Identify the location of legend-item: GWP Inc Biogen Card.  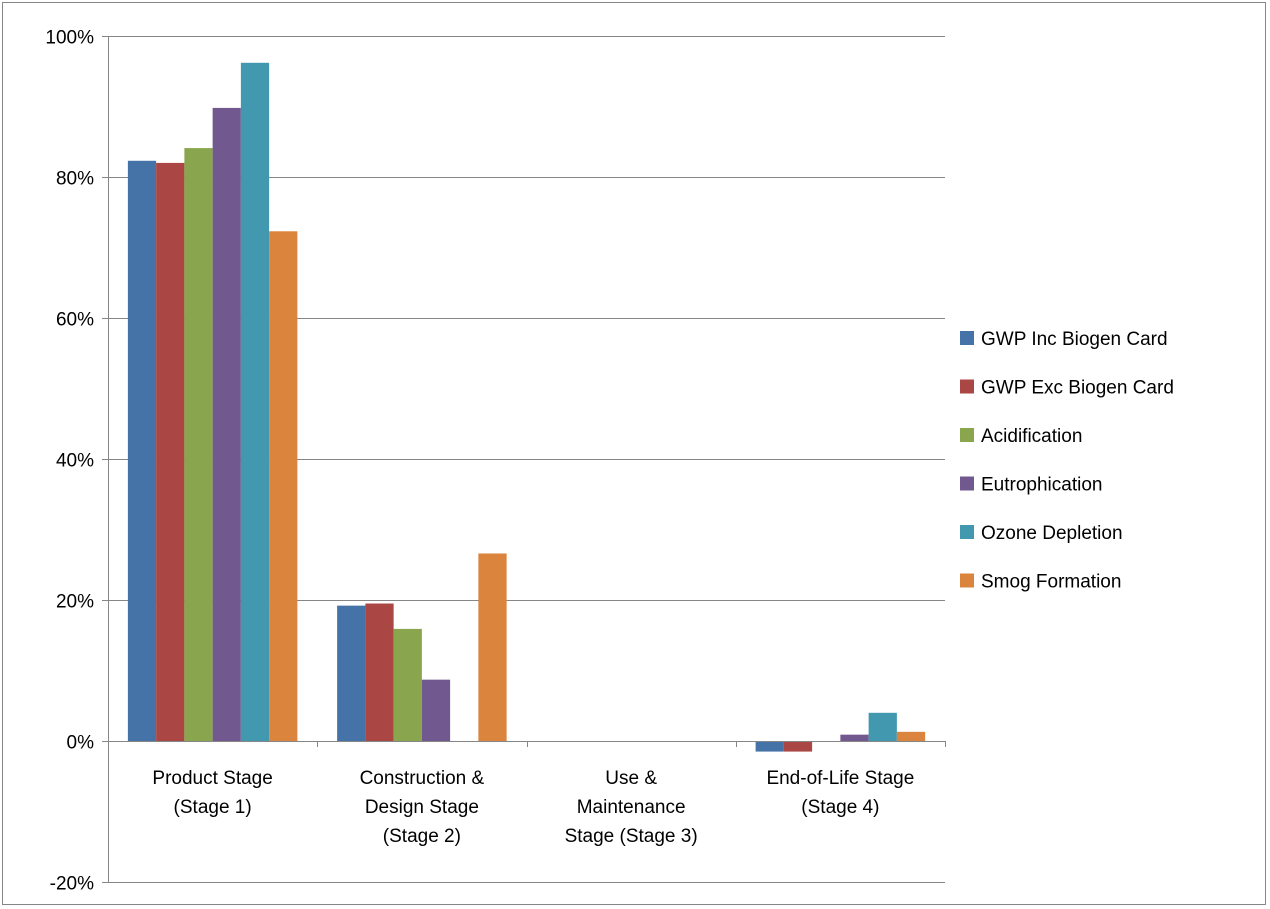
(1064, 339).